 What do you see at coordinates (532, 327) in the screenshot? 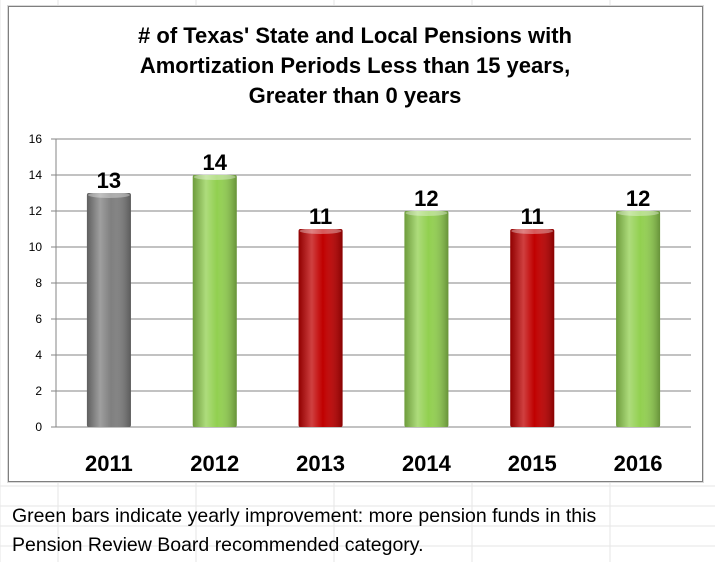
I see `bar-2015` at bounding box center [532, 327].